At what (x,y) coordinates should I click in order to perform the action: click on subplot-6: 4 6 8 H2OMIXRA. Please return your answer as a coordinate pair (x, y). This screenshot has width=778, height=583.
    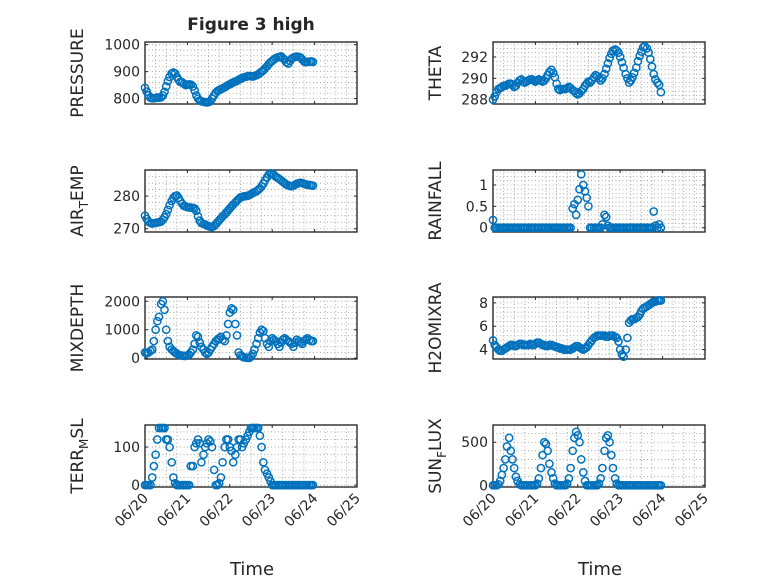
    Looking at the image, I should click on (566, 328).